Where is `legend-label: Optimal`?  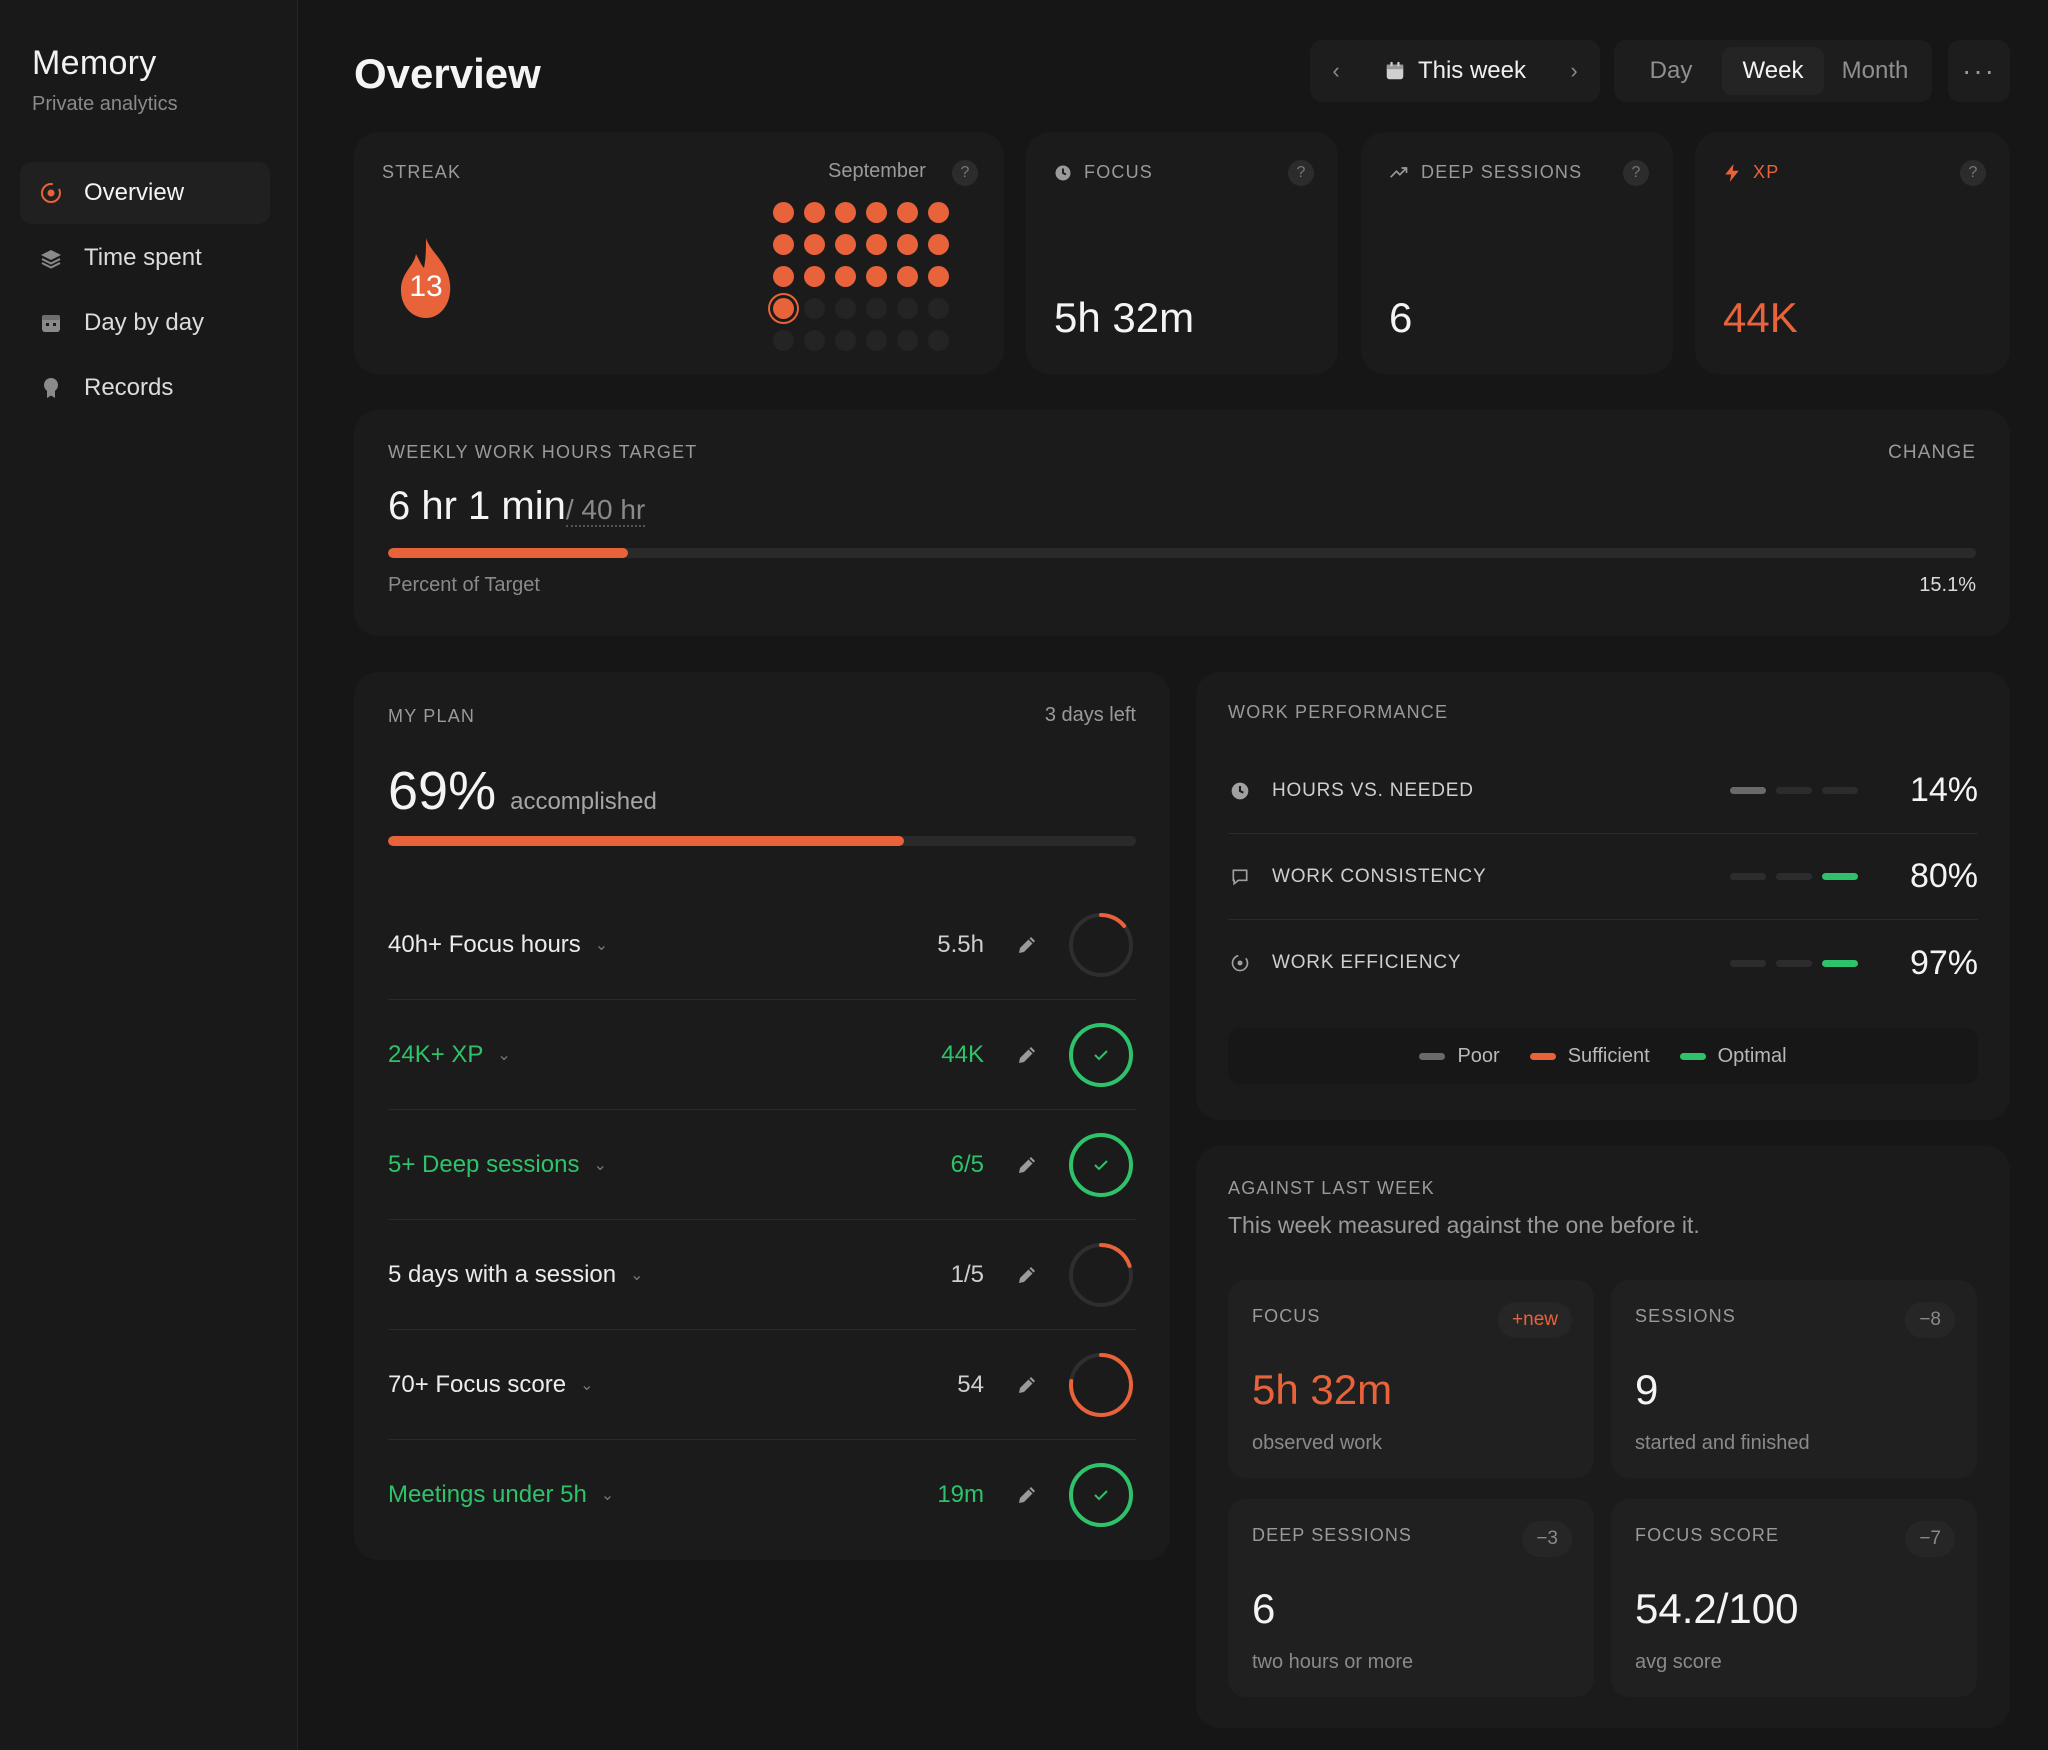
legend-label: Optimal is located at coordinates (1752, 1055).